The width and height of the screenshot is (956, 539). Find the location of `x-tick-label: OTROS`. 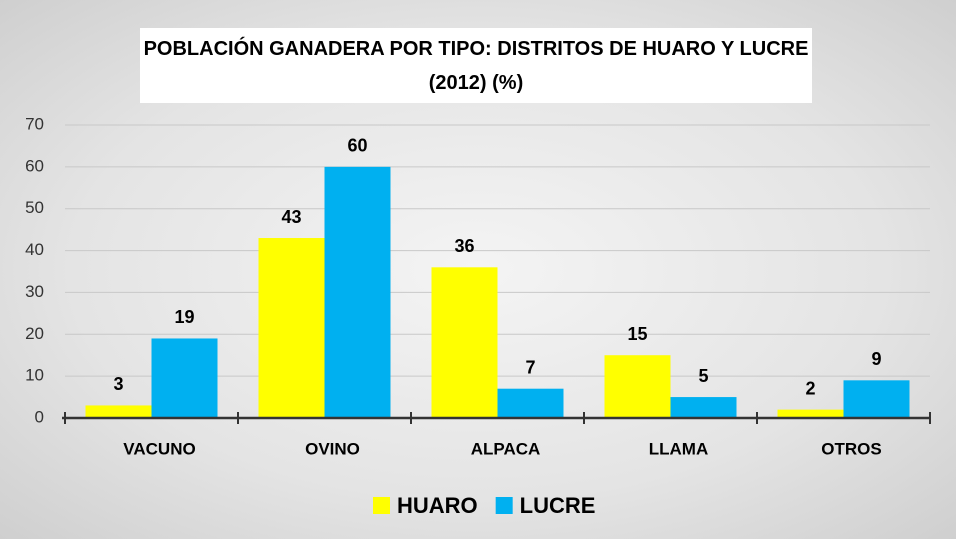

x-tick-label: OTROS is located at coordinates (851, 448).